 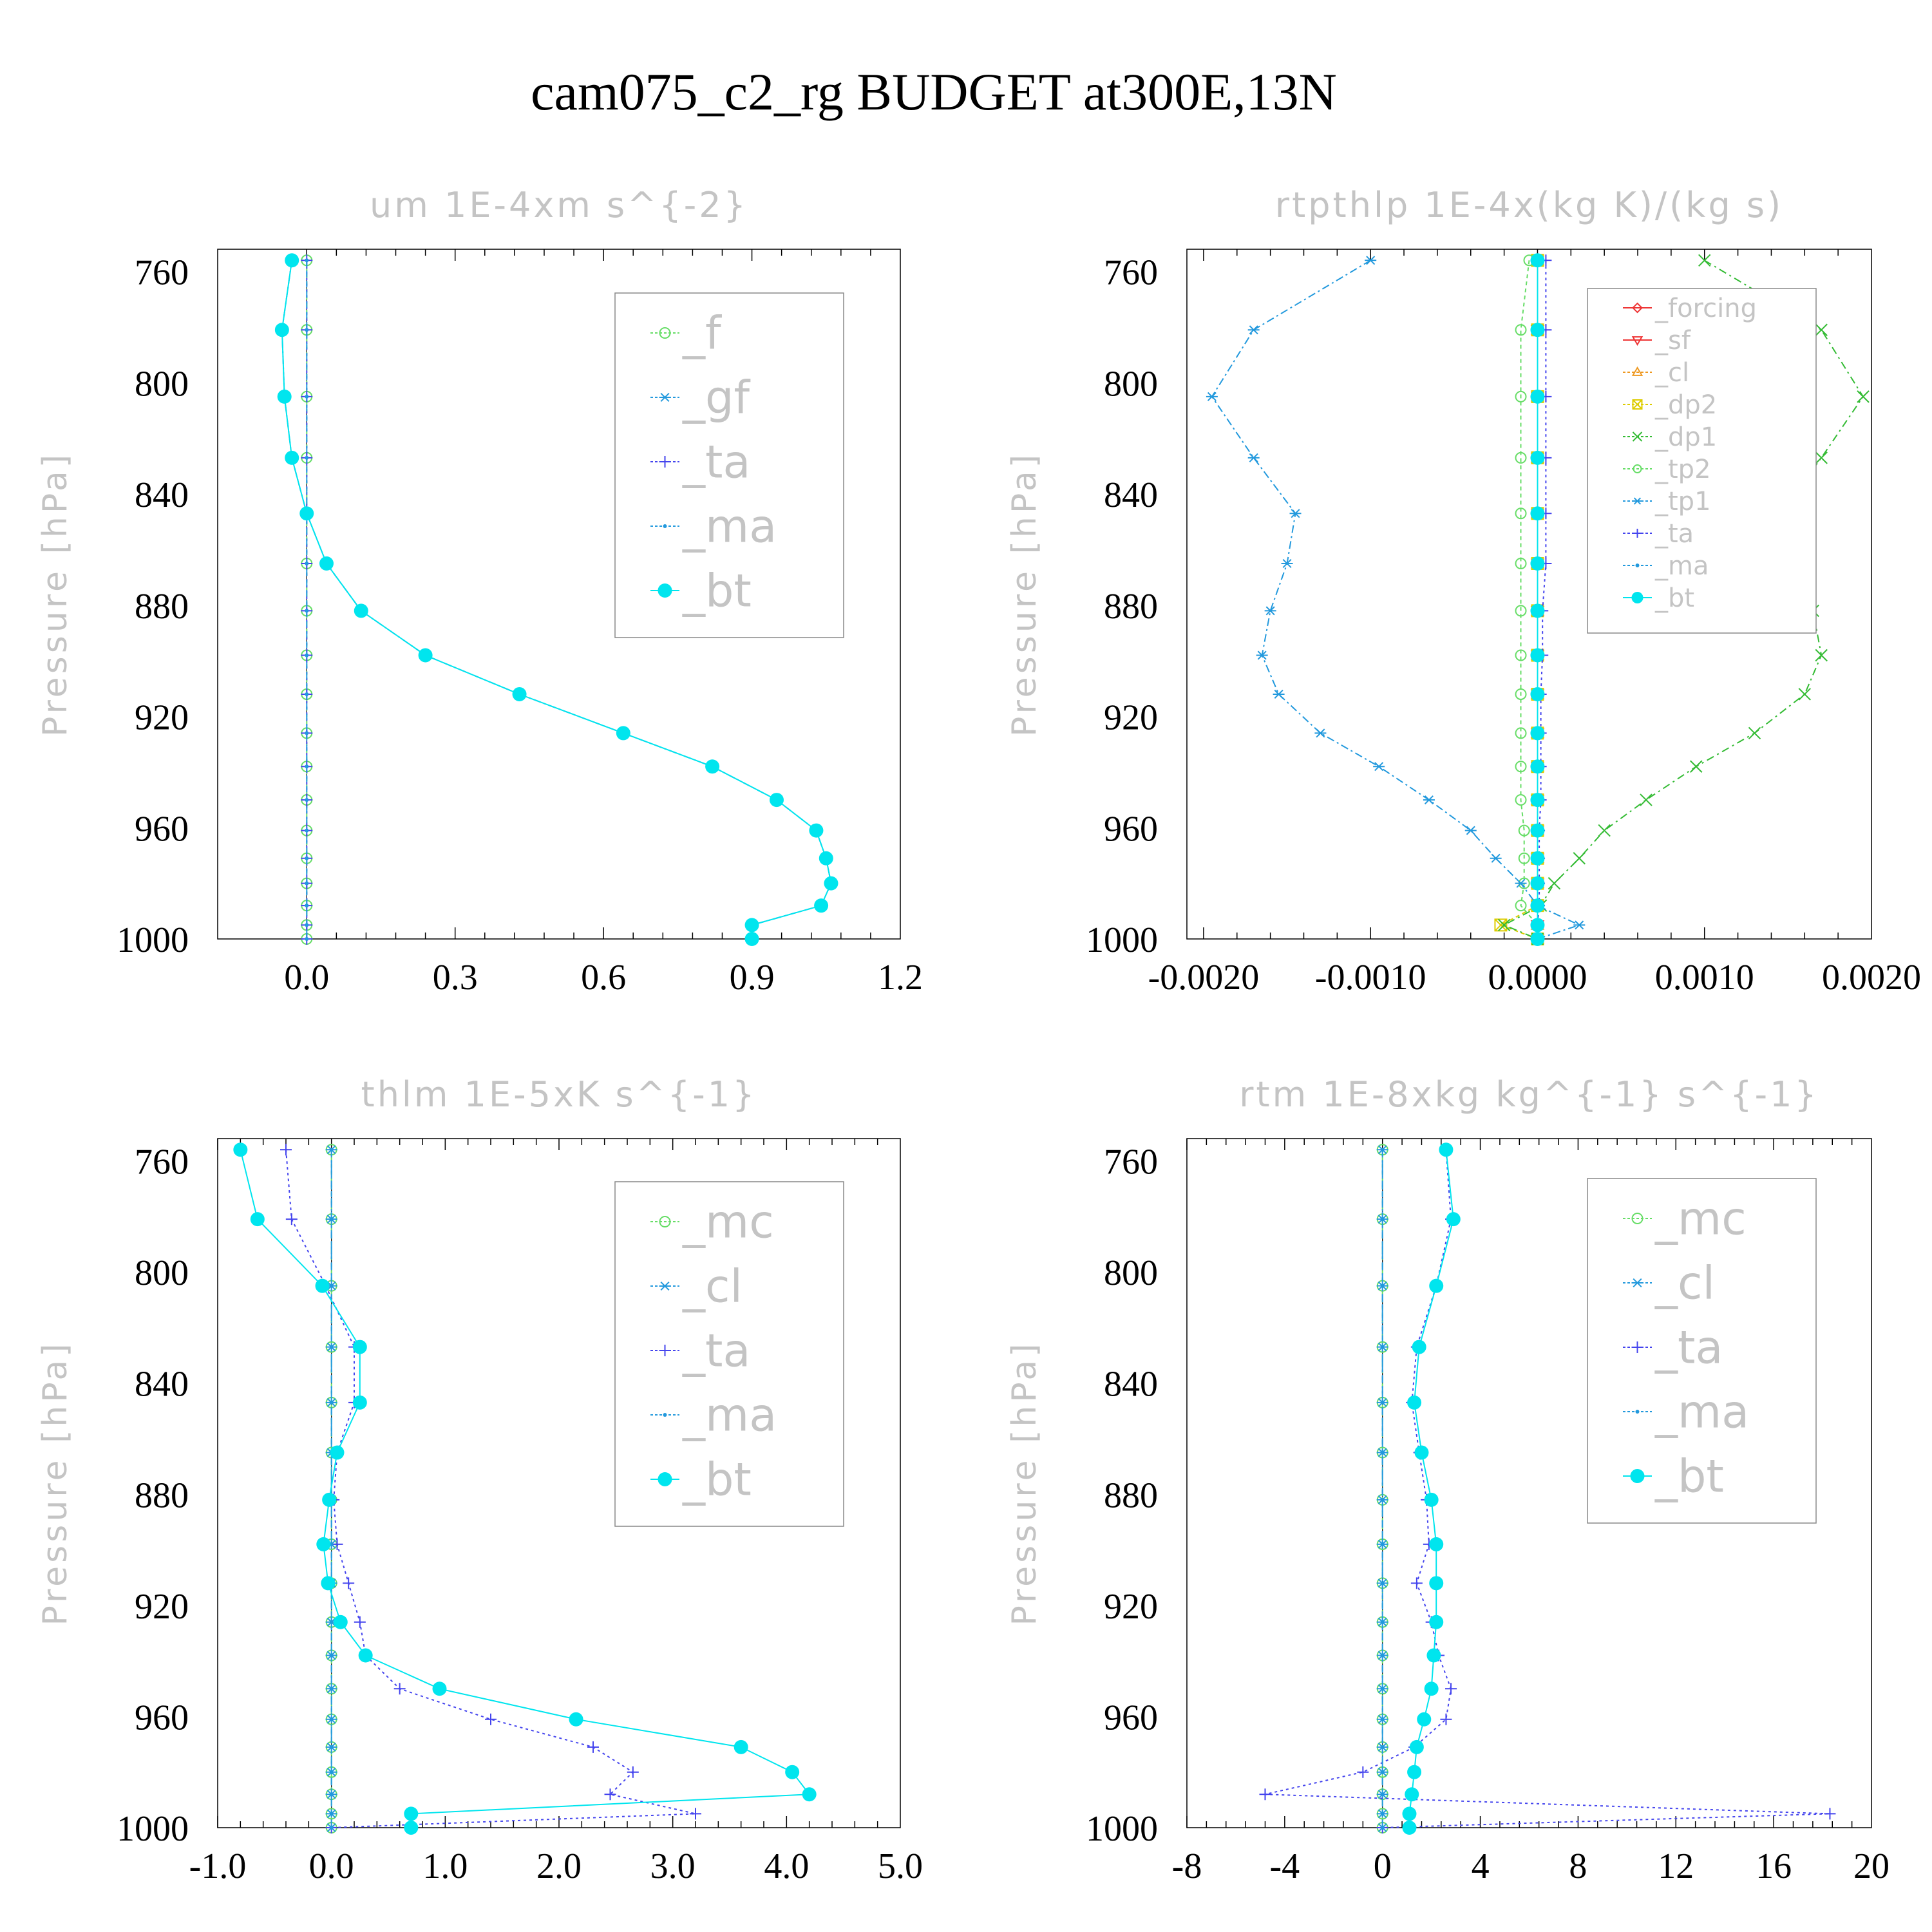 What do you see at coordinates (1682, 501) in the screenshot?
I see `legend-label: _tp1` at bounding box center [1682, 501].